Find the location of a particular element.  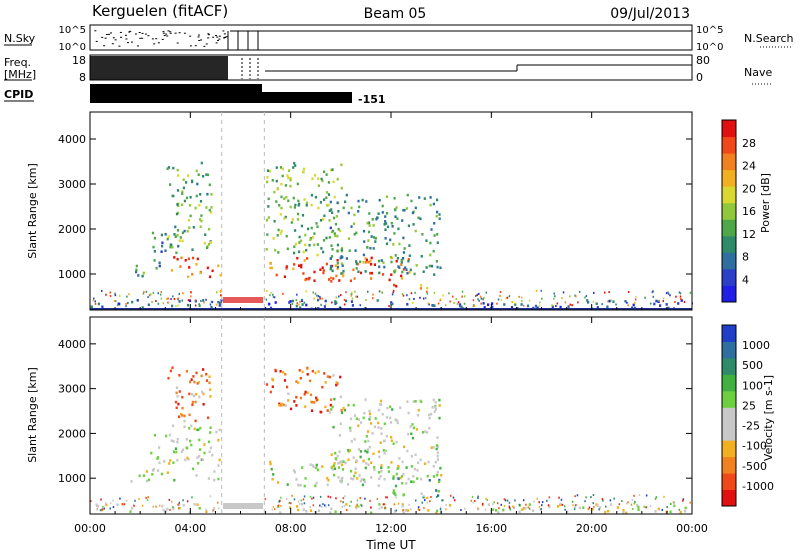

colorbar-segment is located at coordinates (729, 416).